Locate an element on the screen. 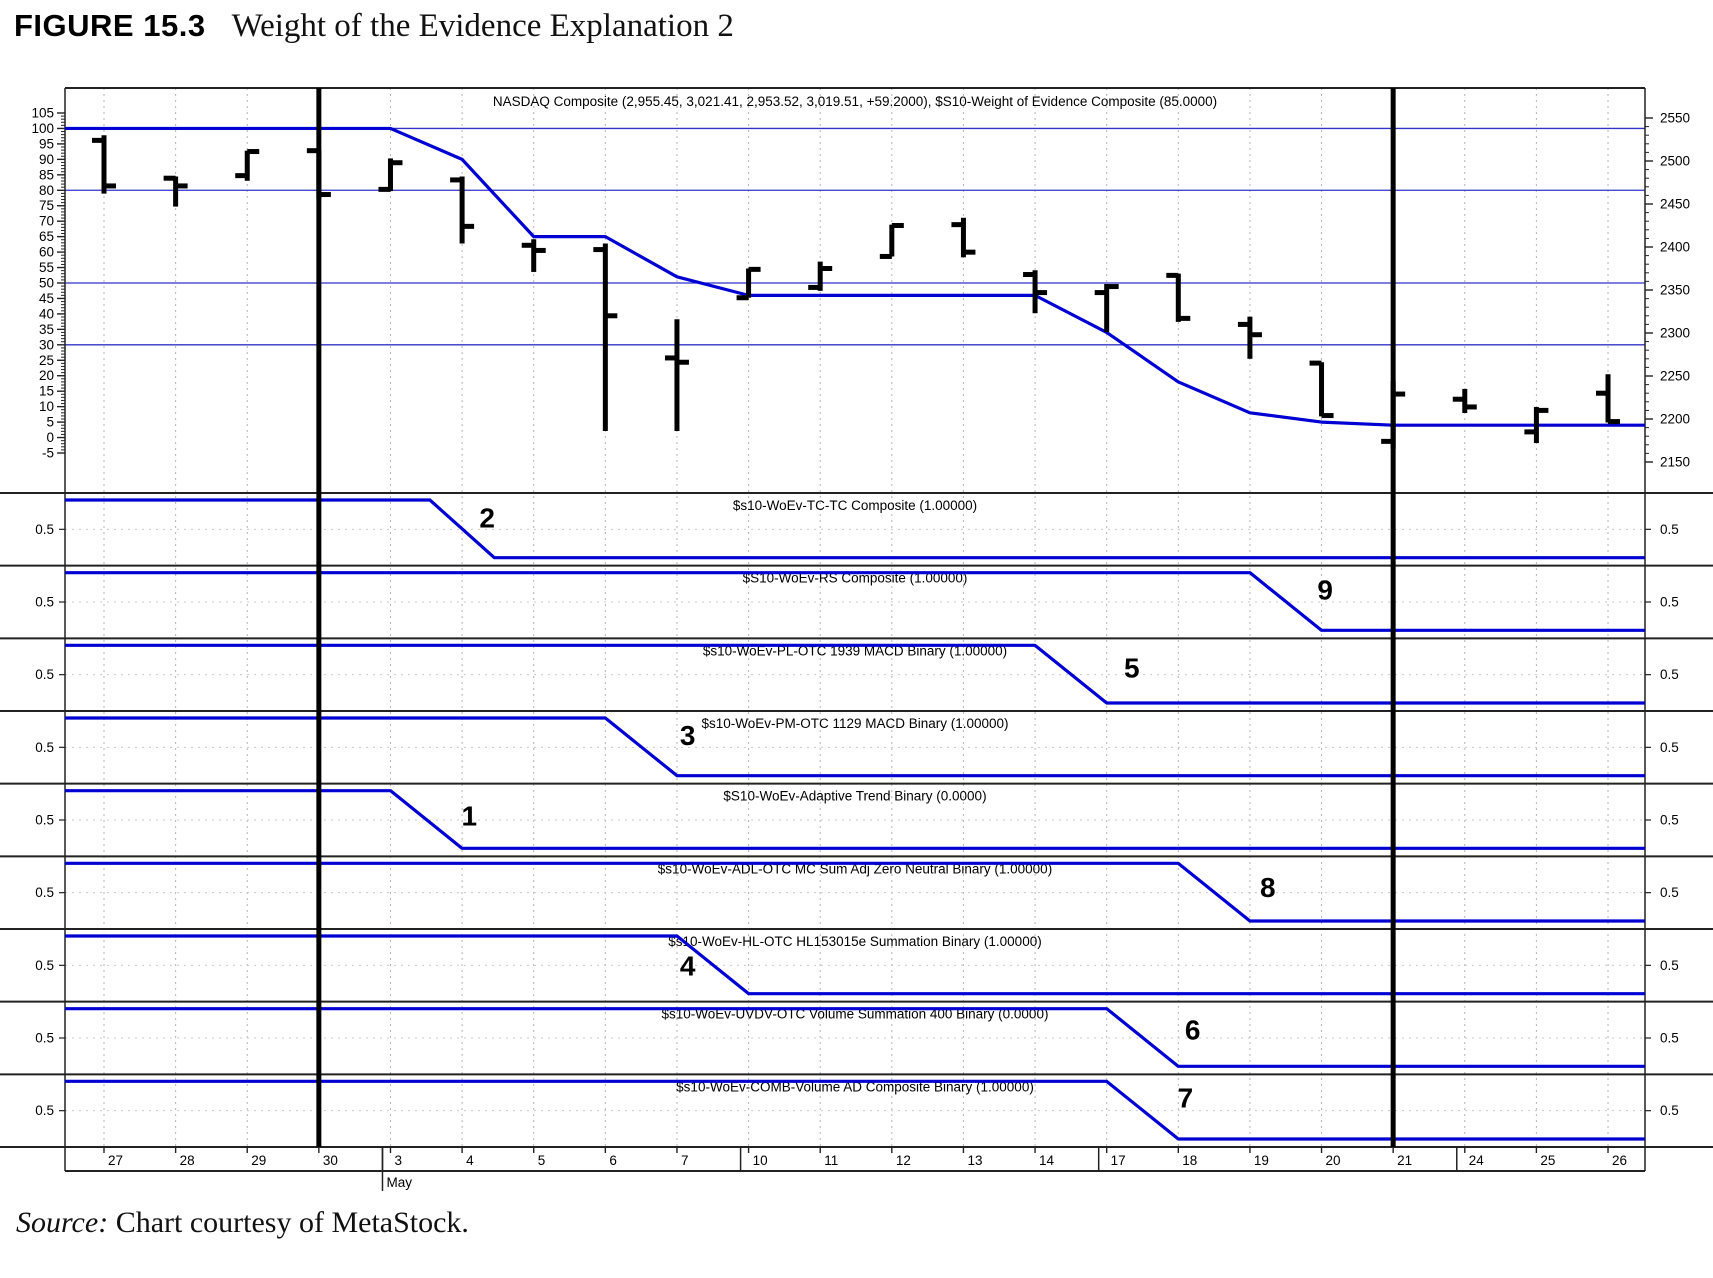  left-axis-tick-label: 95 is located at coordinates (46, 143).